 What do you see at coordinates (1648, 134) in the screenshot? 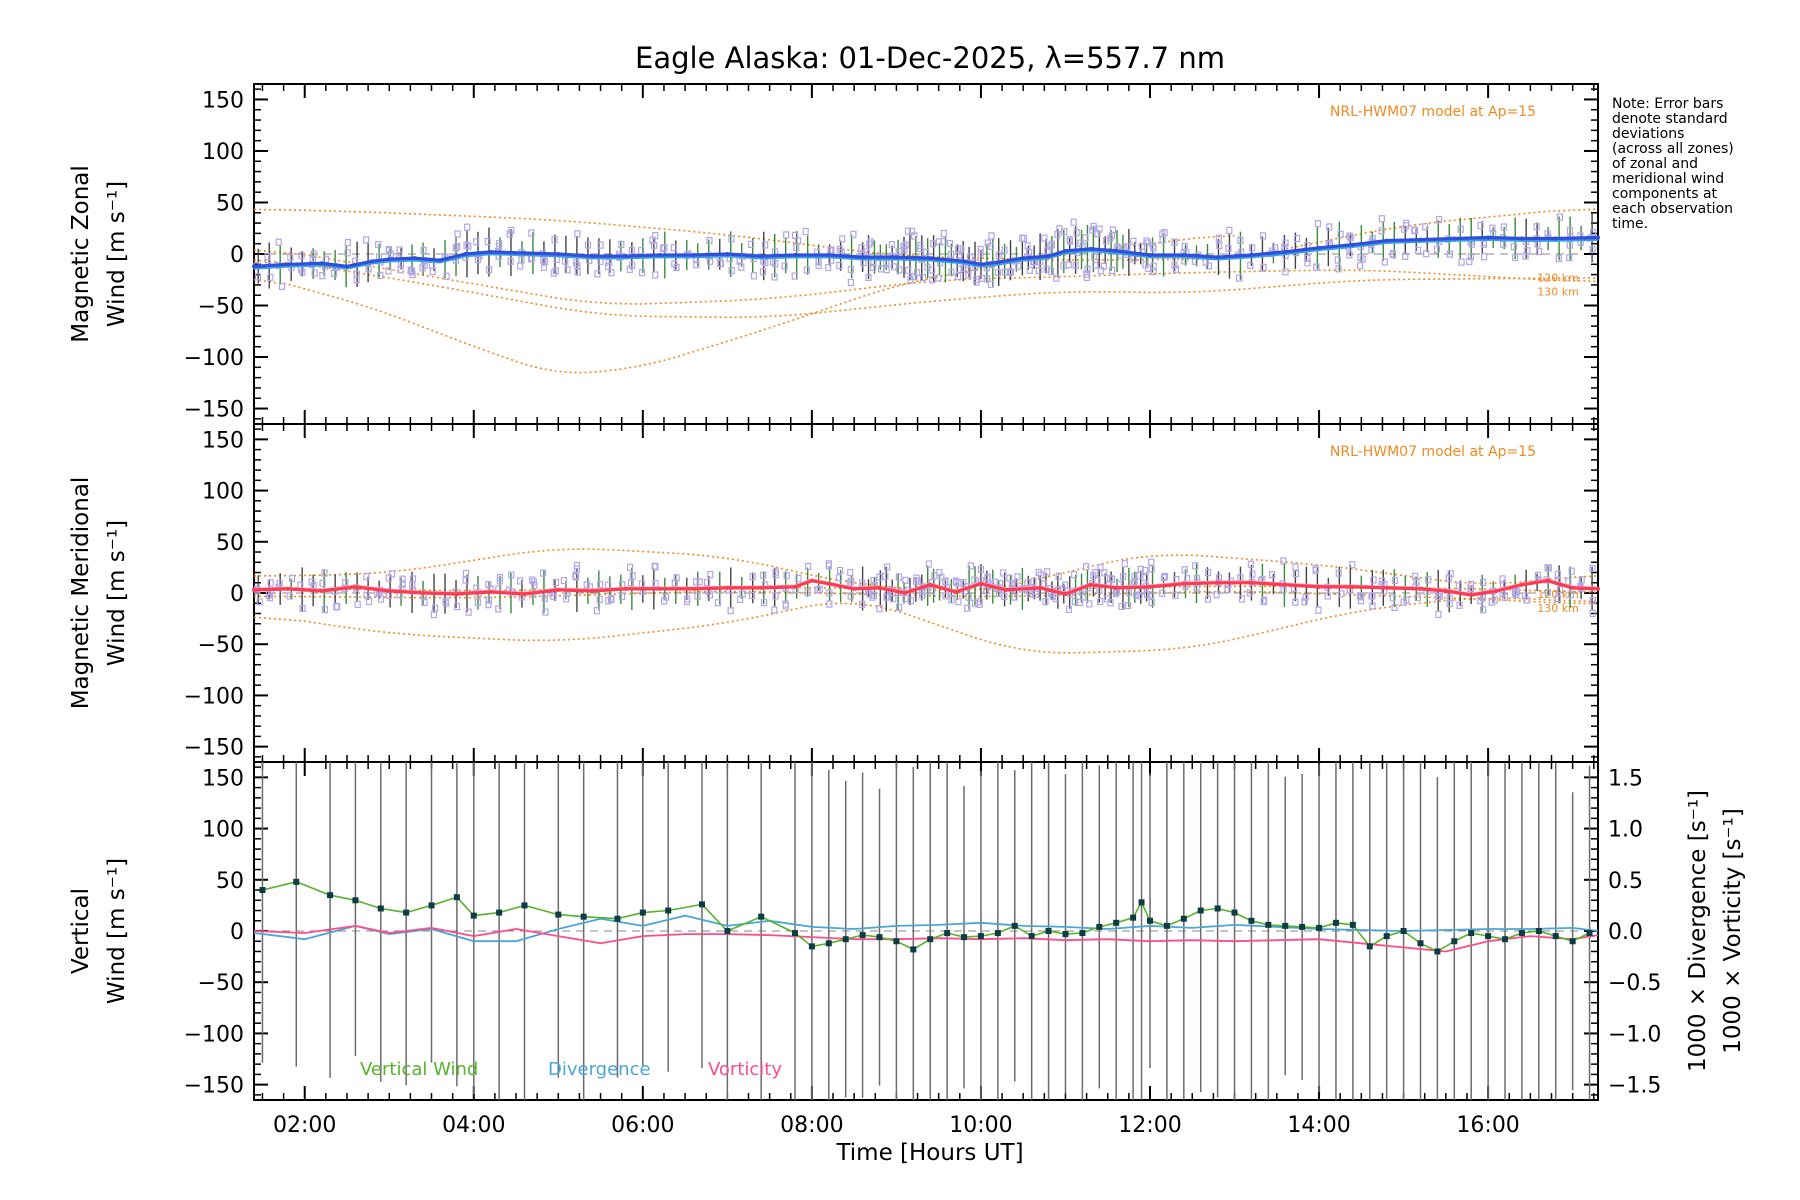
I see `note-line: deviations` at bounding box center [1648, 134].